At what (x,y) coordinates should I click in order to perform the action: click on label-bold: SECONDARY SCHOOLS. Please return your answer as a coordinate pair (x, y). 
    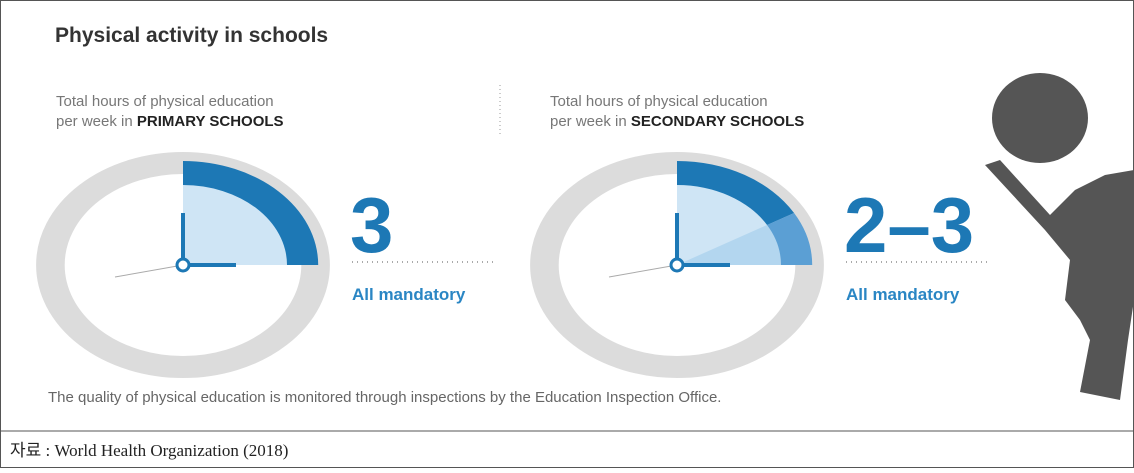
    Looking at the image, I should click on (717, 121).